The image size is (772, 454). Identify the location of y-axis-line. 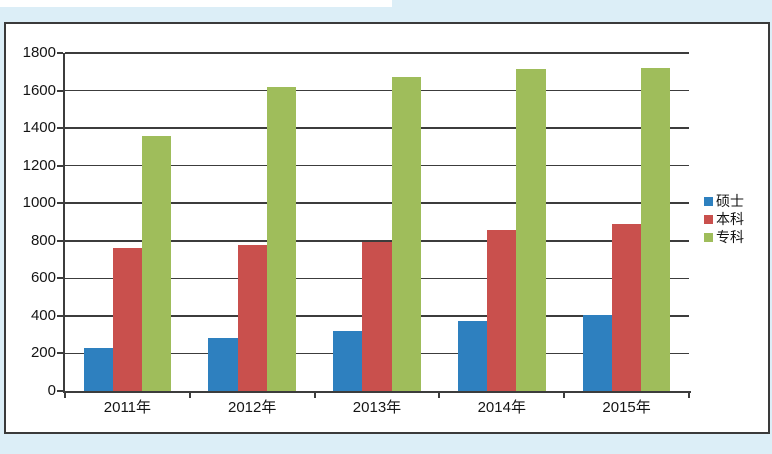
(64, 223).